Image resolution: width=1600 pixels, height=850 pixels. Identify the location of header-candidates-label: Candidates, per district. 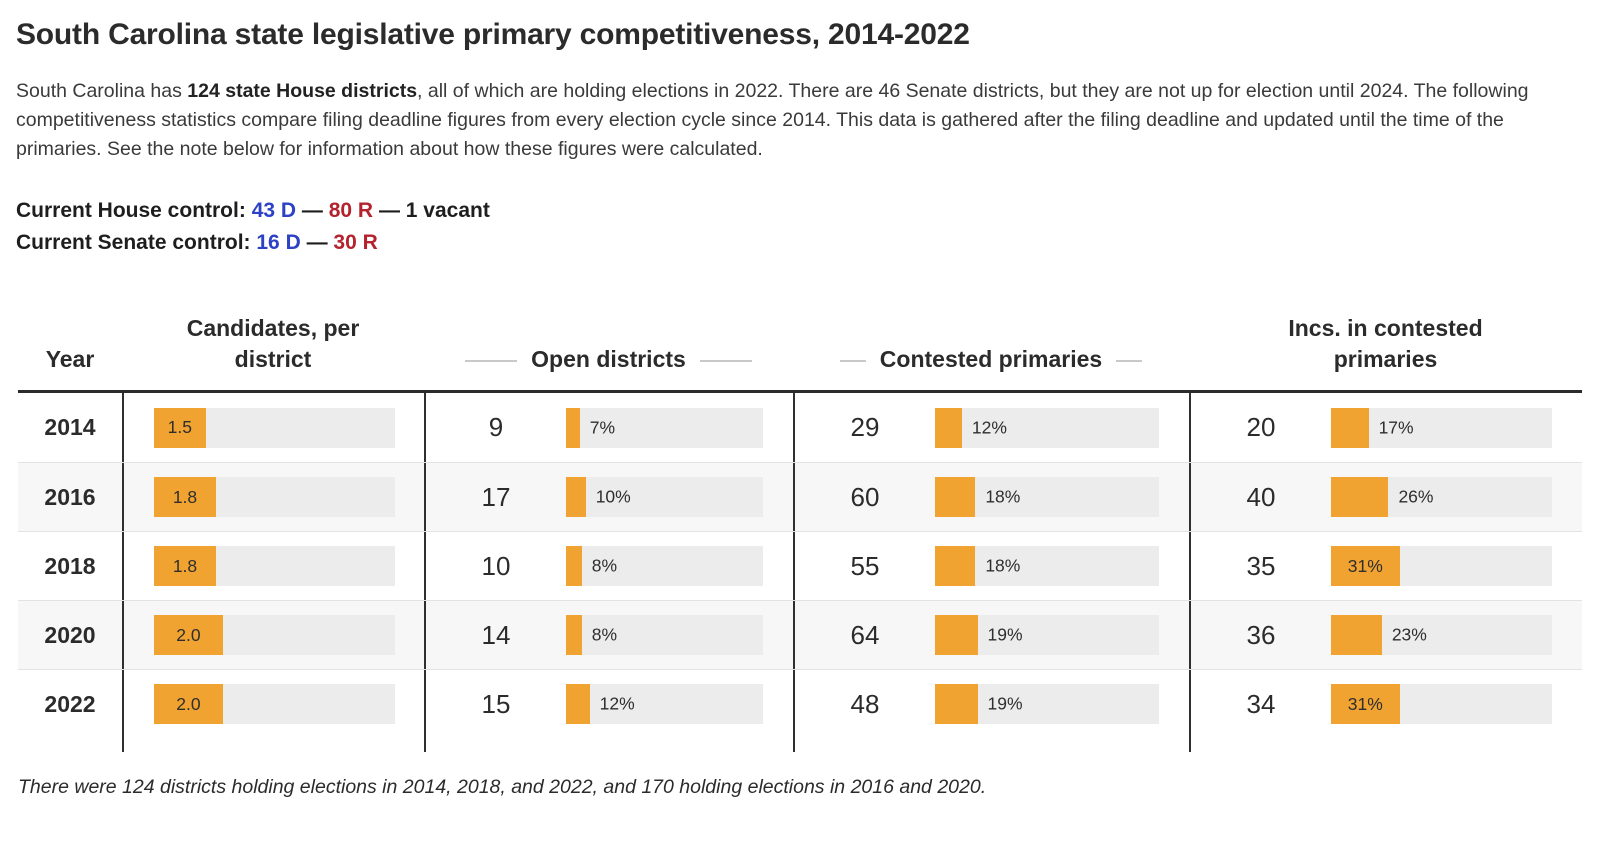
(273, 343).